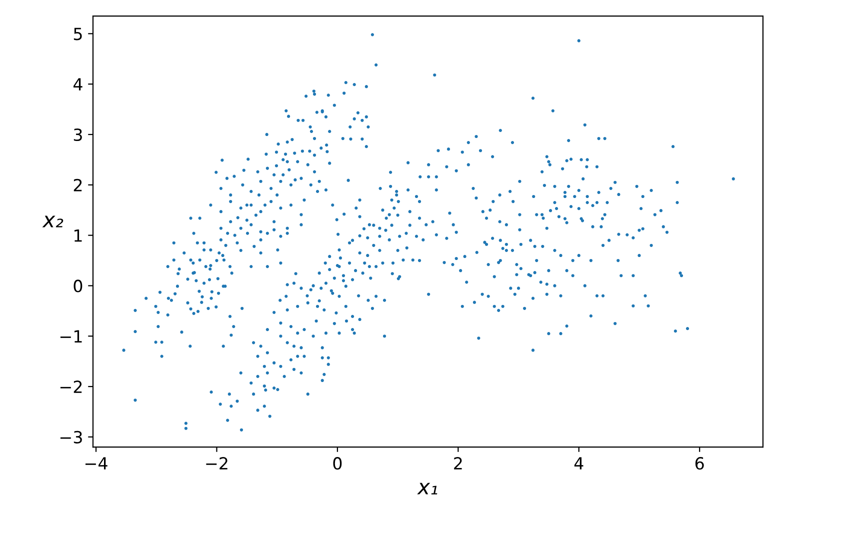 The width and height of the screenshot is (850, 536). What do you see at coordinates (71, 437) in the screenshot?
I see `y-tick-label: −3` at bounding box center [71, 437].